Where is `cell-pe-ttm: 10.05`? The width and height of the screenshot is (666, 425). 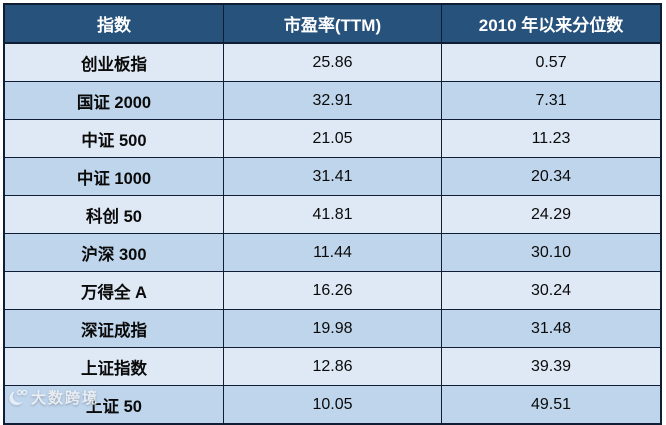
cell-pe-ttm: 10.05 is located at coordinates (332, 405).